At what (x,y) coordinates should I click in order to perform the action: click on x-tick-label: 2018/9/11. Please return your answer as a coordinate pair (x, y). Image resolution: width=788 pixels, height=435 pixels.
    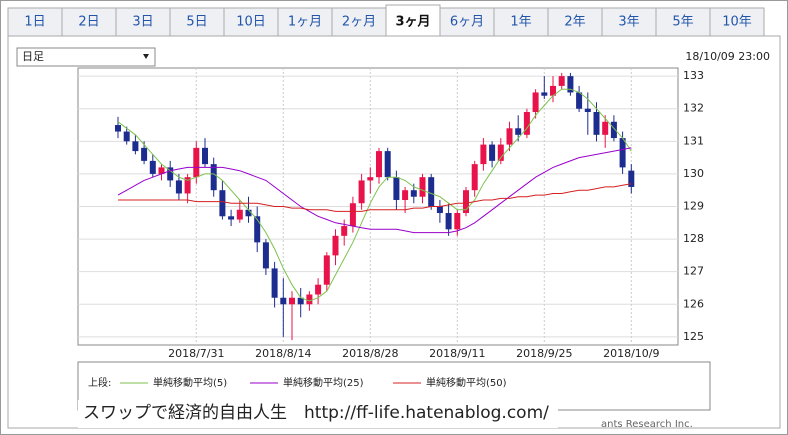
    Looking at the image, I should click on (457, 353).